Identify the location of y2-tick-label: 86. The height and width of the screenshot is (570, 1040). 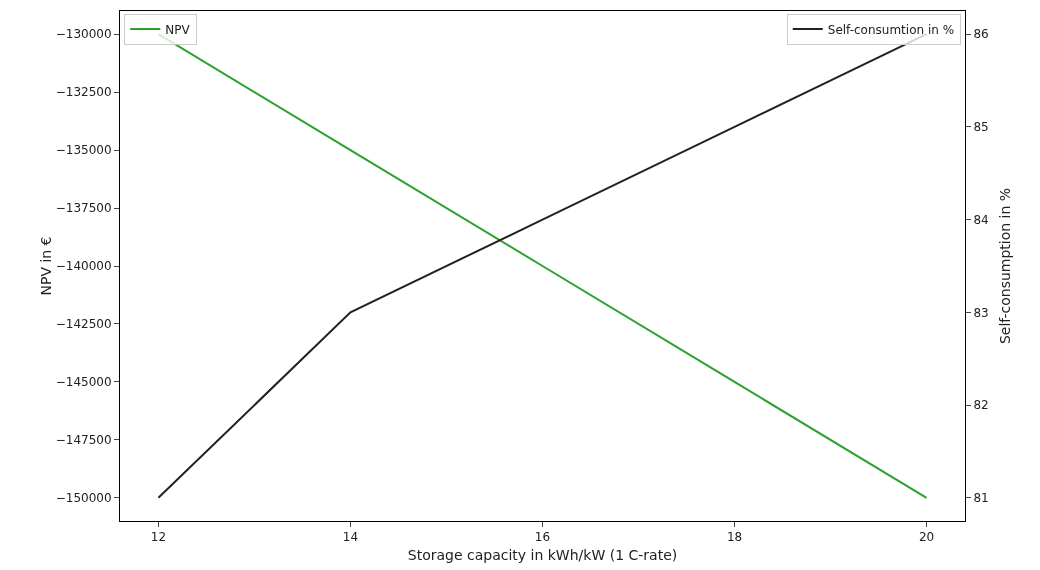
(981, 34).